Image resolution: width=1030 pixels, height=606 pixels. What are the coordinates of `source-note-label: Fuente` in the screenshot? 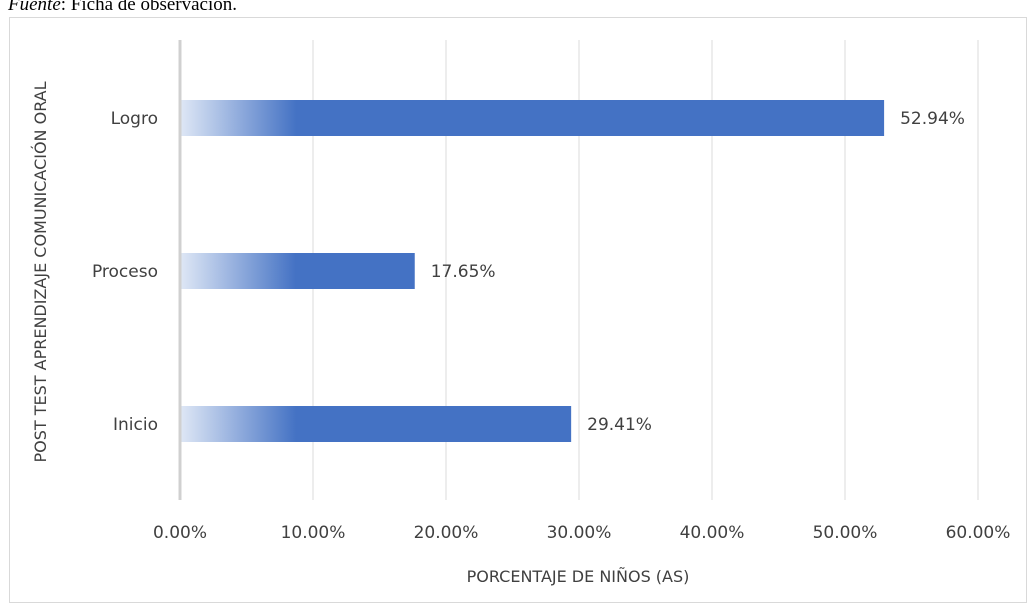 It's located at (34, 7).